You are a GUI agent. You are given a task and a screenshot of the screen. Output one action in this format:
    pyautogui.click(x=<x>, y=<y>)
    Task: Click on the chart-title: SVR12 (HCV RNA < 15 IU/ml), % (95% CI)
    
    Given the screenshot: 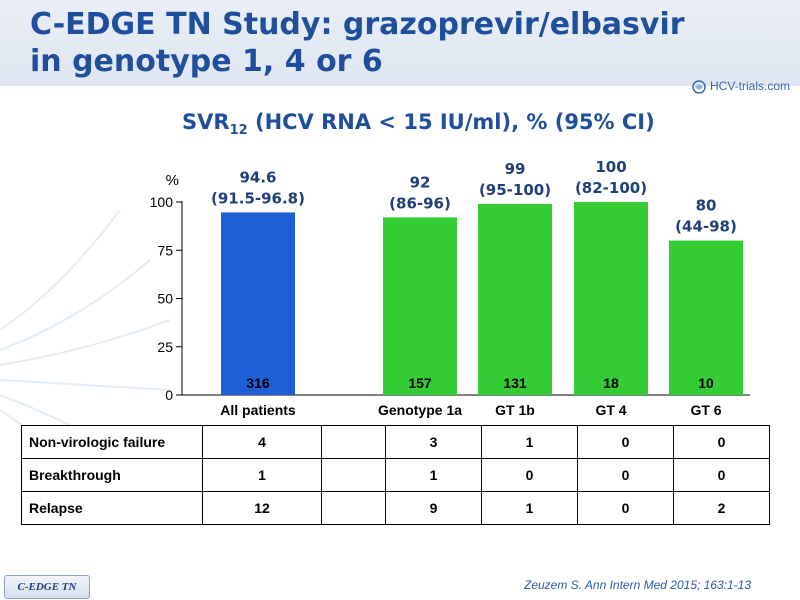 What is the action you would take?
    pyautogui.click(x=418, y=124)
    